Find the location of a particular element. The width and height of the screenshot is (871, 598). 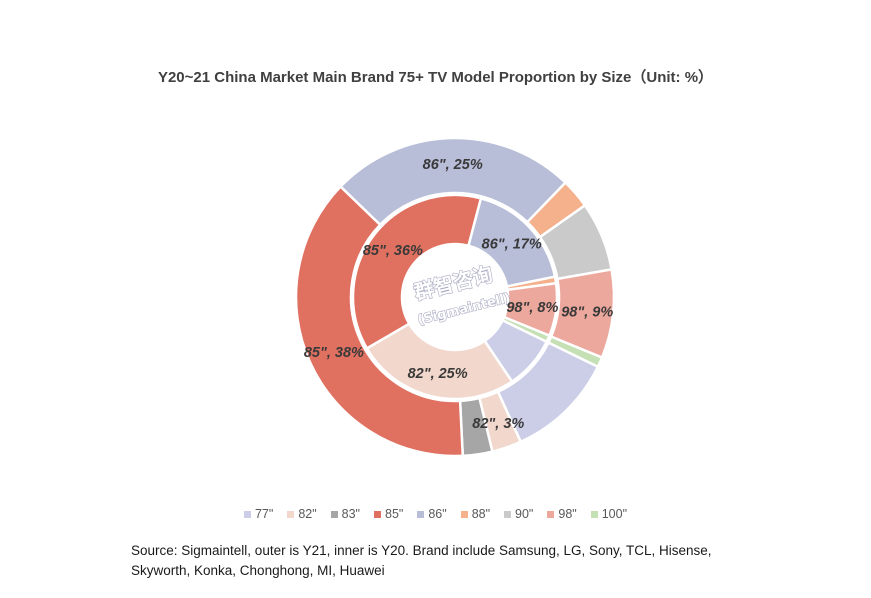

legend-item-100: 100" is located at coordinates (609, 514).